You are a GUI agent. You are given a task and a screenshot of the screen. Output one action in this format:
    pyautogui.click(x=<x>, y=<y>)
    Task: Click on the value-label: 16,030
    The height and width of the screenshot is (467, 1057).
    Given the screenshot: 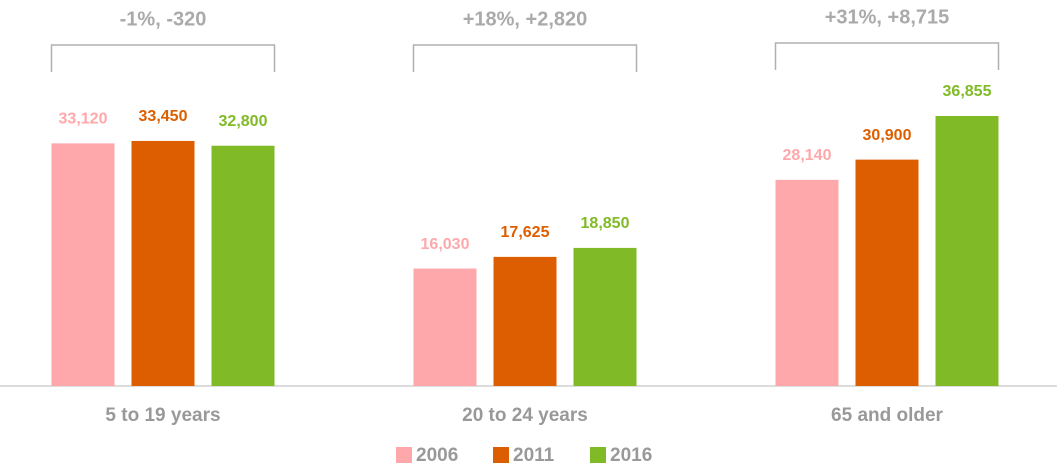 What is the action you would take?
    pyautogui.click(x=445, y=244)
    